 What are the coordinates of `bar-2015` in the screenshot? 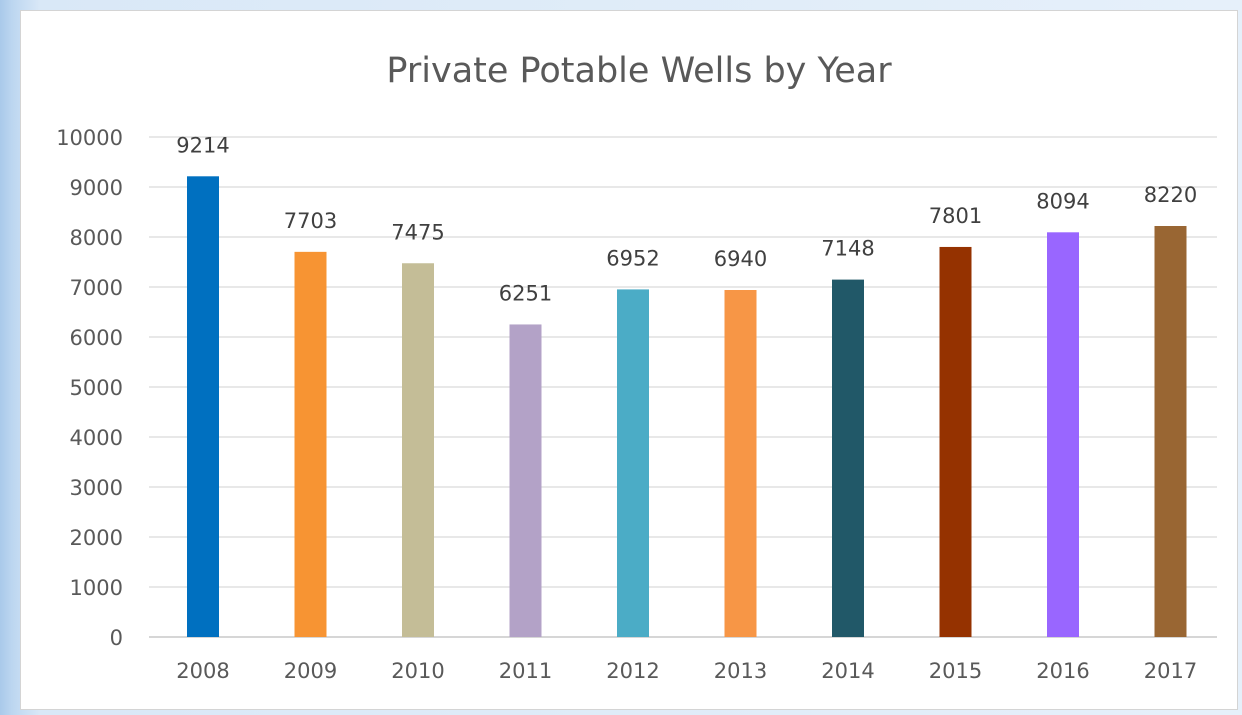 It's located at (955, 441).